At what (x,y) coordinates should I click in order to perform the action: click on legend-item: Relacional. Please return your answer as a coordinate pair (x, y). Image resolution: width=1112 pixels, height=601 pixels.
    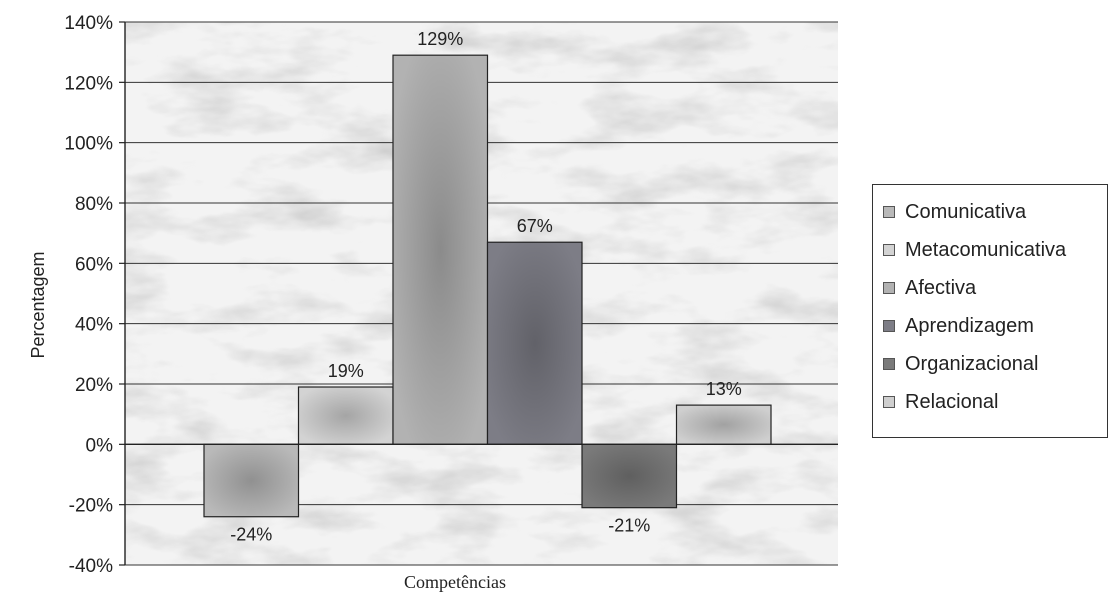
    Looking at the image, I should click on (940, 402).